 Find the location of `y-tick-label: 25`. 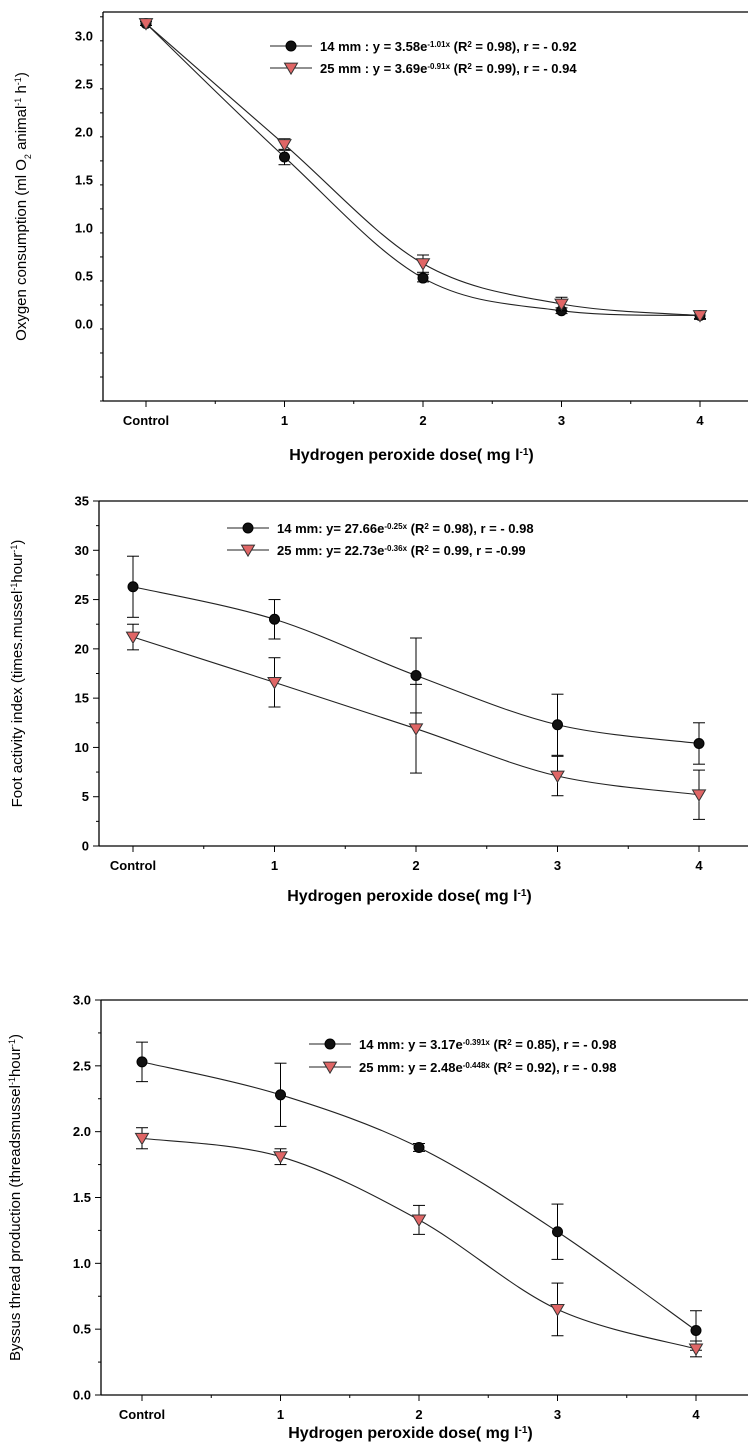

y-tick-label: 25 is located at coordinates (82, 599).